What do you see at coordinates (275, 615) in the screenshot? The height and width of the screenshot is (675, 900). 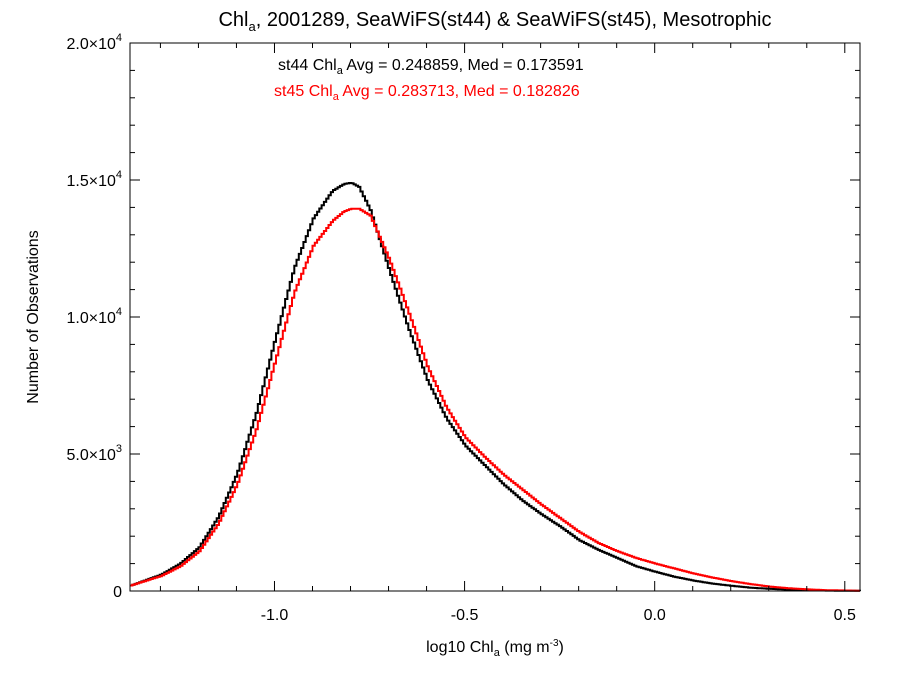 I see `x-tick-label-0: -1.0` at bounding box center [275, 615].